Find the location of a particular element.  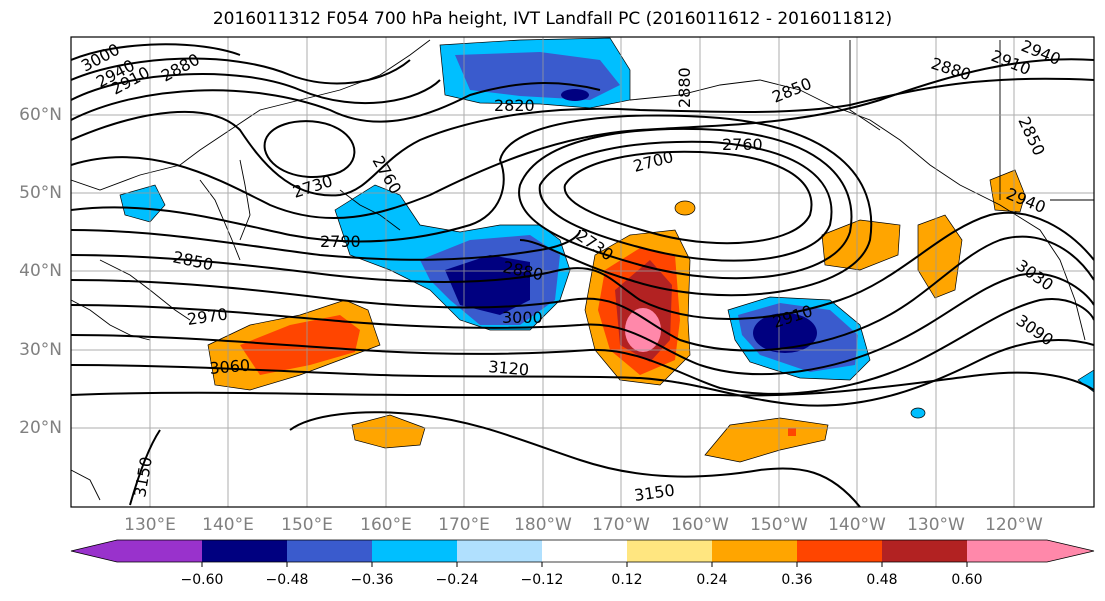

colorbar-tick-label: 0.60 is located at coordinates (967, 580).